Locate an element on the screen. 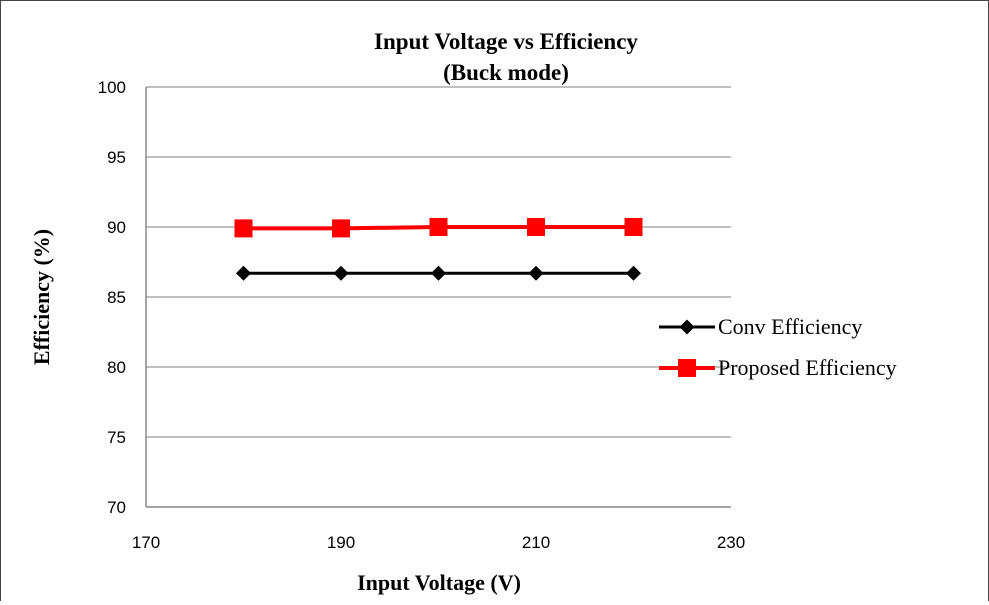 The image size is (989, 605). y-tick-label-90: 90 is located at coordinates (116, 227).